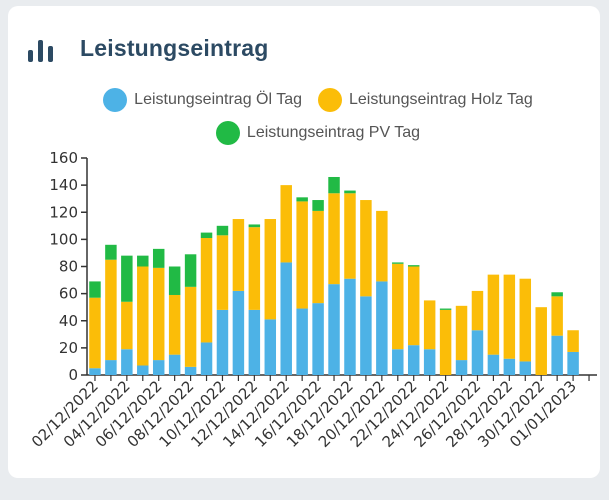 This screenshot has width=609, height=500. What do you see at coordinates (115, 100) in the screenshot?
I see `legend-dot-oel` at bounding box center [115, 100].